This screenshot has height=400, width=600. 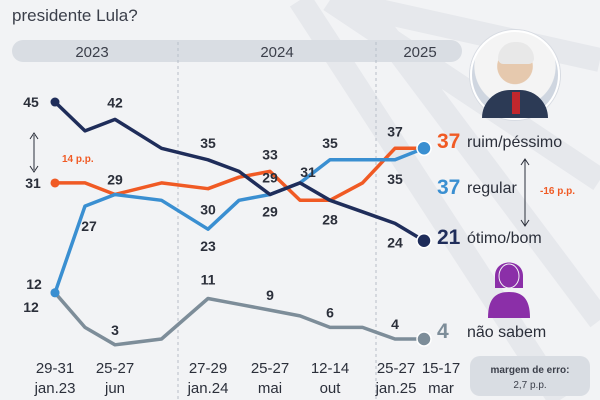 I want to click on gap-arrows-right, so click(x=525, y=192).